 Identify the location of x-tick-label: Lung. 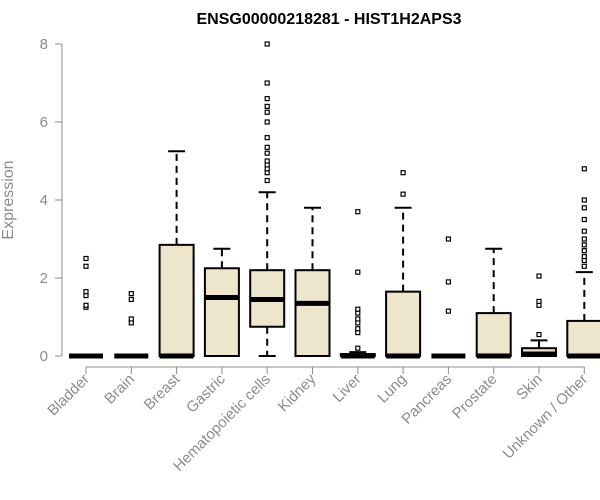
(392, 389).